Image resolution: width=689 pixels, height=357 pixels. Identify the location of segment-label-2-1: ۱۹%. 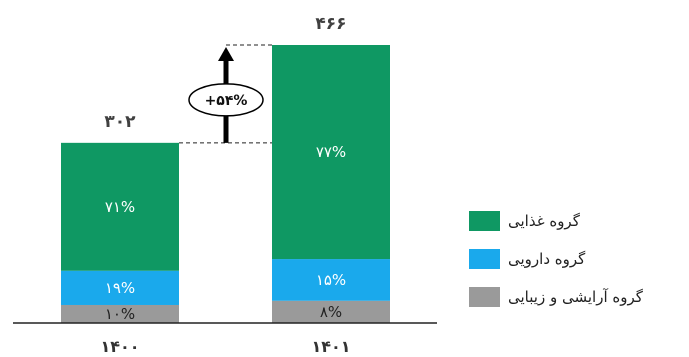
(120, 288).